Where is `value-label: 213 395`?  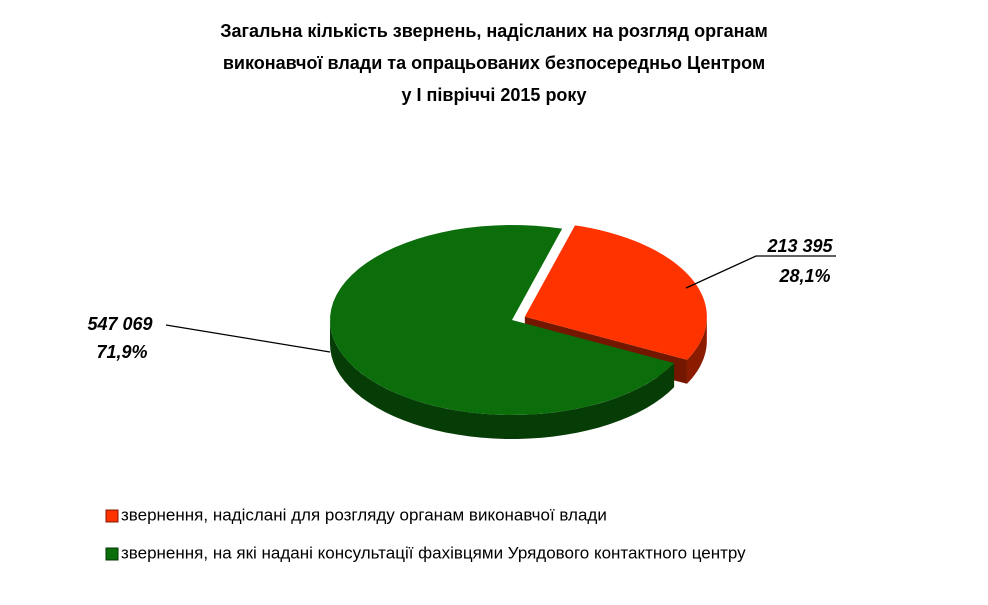 value-label: 213 395 is located at coordinates (799, 246).